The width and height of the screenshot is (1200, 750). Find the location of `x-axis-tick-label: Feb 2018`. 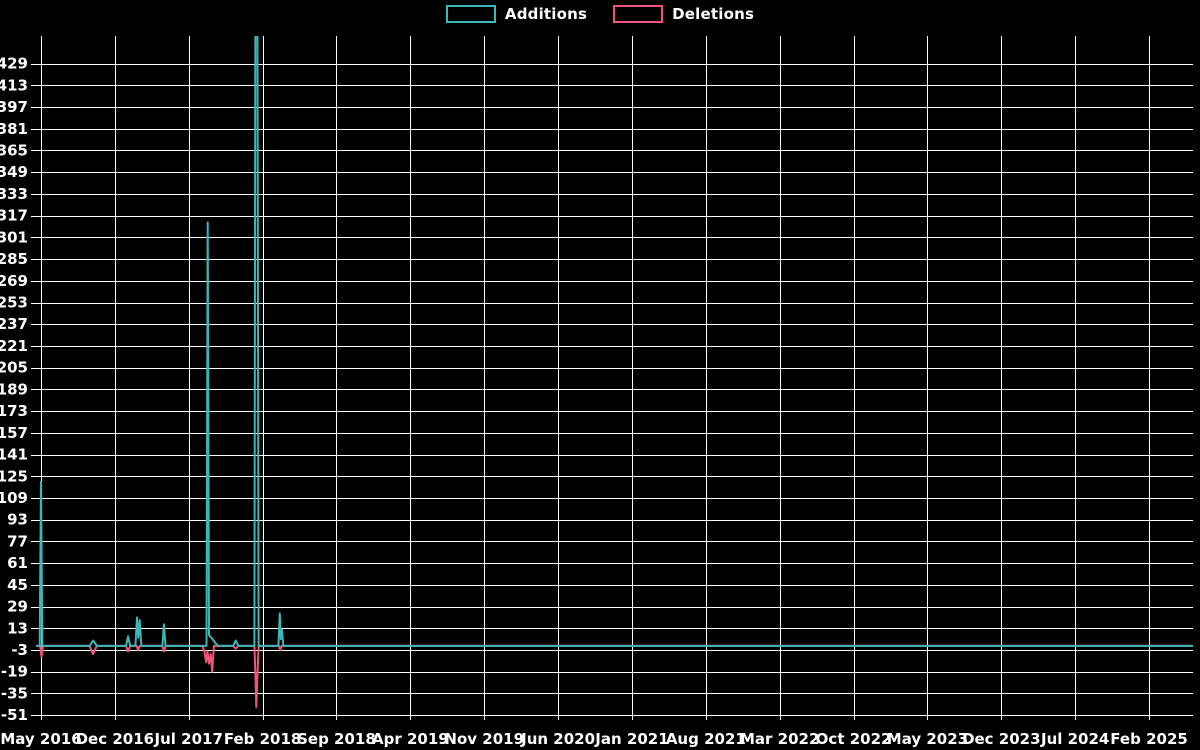

x-axis-tick-label: Feb 2018 is located at coordinates (263, 739).